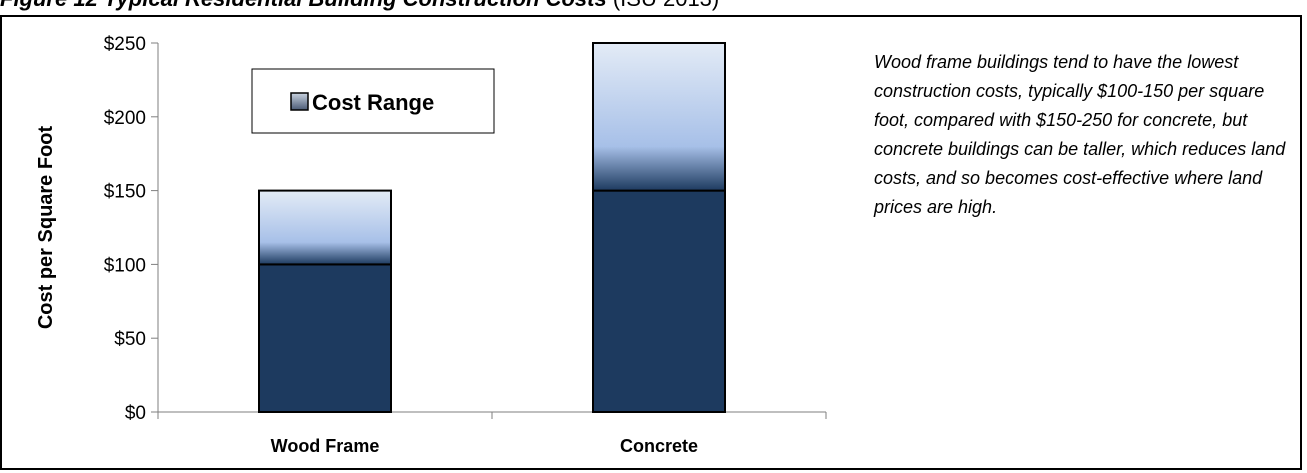 The width and height of the screenshot is (1307, 473). I want to click on figure-source: (ISU 2013), so click(666, 5).